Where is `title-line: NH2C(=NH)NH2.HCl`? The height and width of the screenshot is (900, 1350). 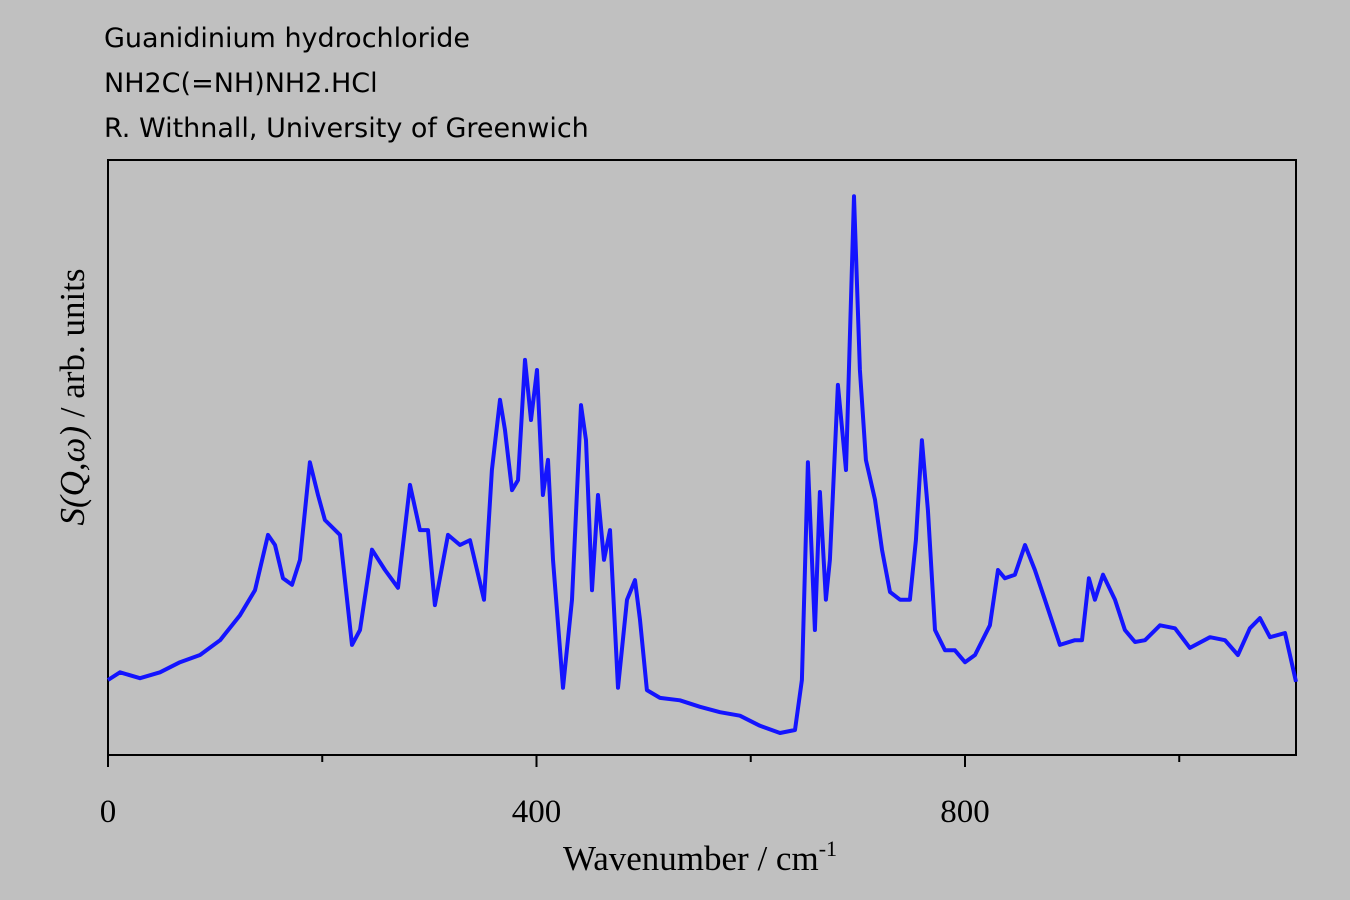 title-line: NH2C(=NH)NH2.HCl is located at coordinates (241, 83).